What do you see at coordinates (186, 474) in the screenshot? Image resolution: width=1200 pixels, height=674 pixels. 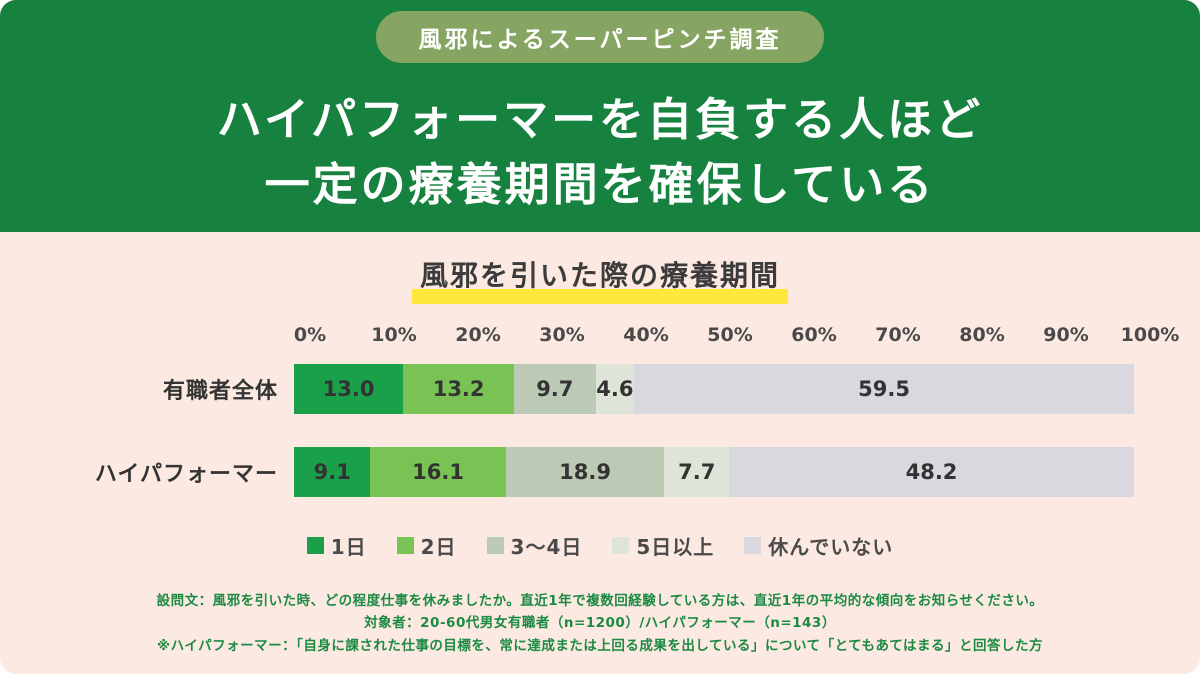 I see `row-label: ハイパフォーマー` at bounding box center [186, 474].